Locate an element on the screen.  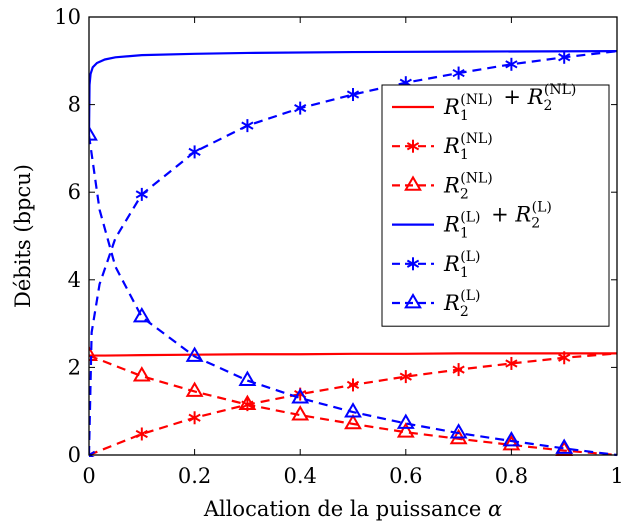
legend-entry-r2_l: R2(L) is located at coordinates (436, 304).